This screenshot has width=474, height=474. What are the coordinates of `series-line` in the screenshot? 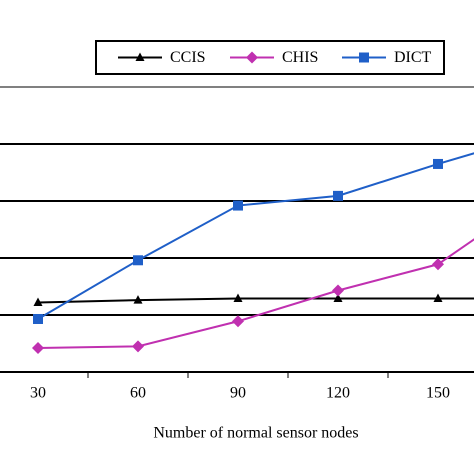 It's located at (255, 300).